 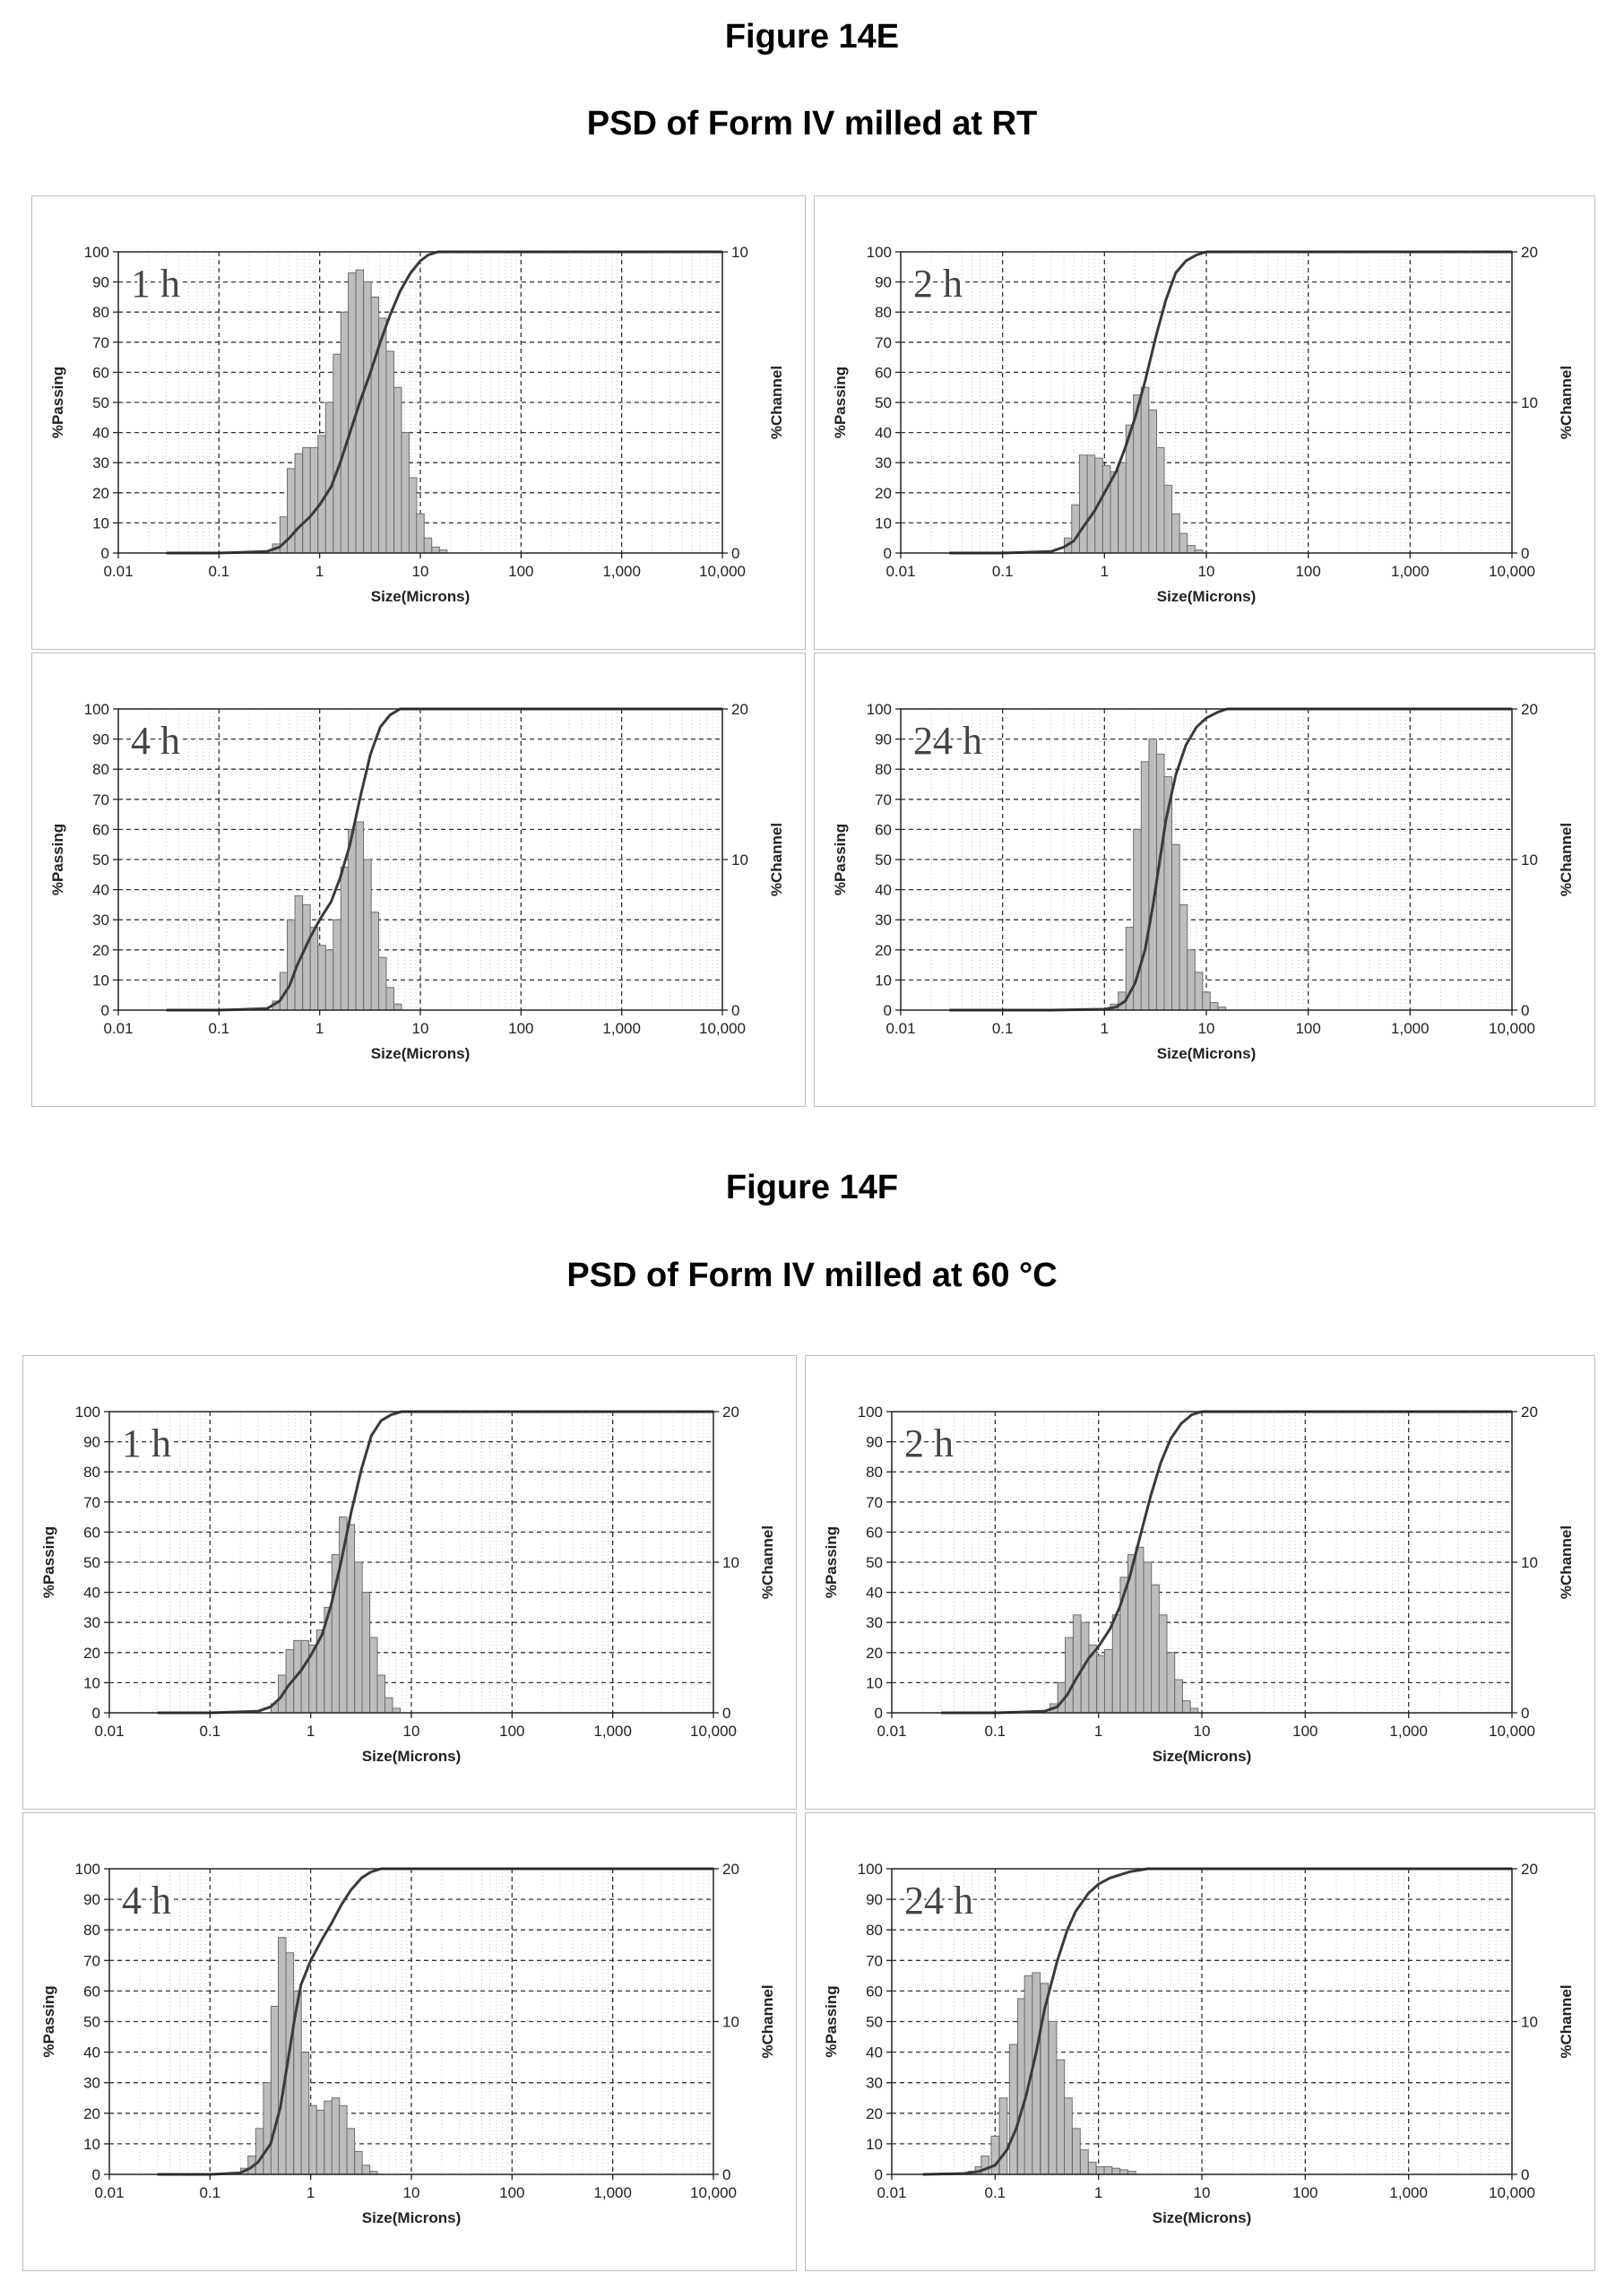 I want to click on x-tick-label: 10,000, so click(x=714, y=1731).